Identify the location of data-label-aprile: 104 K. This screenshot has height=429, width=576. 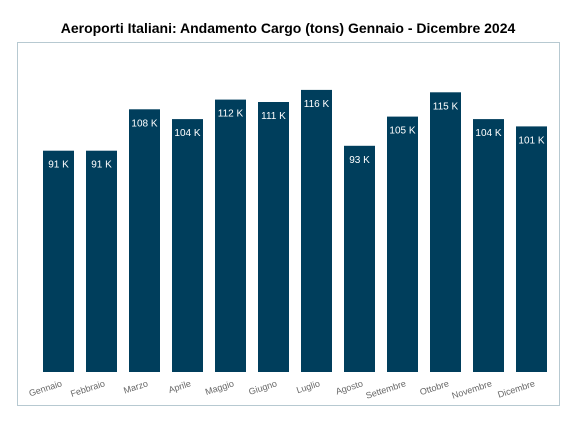
(187, 133).